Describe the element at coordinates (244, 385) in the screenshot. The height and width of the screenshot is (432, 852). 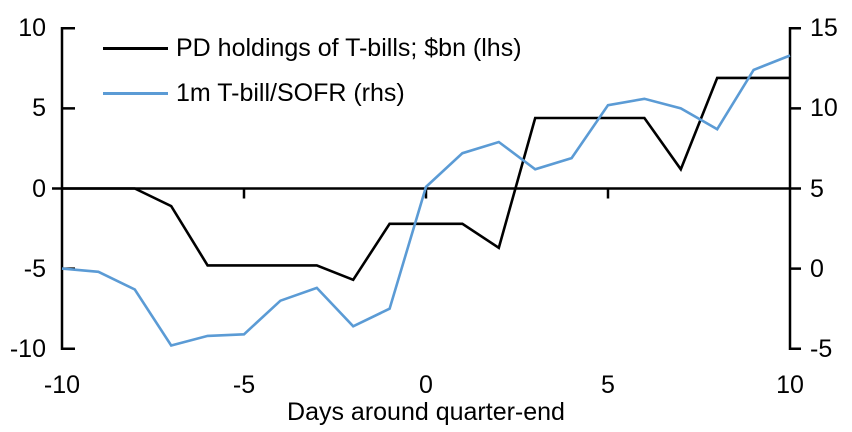
I see `x-axis-tick-label: -5` at that location.